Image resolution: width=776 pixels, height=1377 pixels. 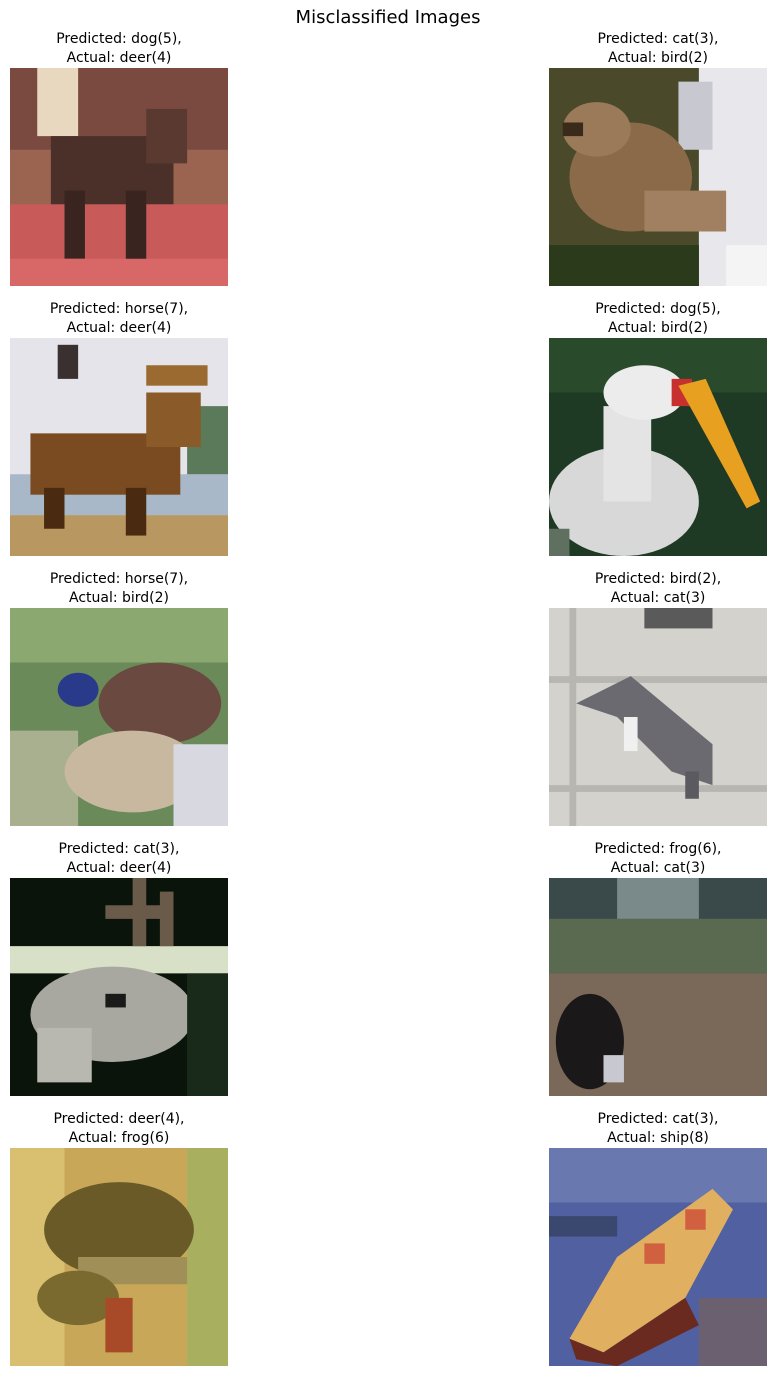 What do you see at coordinates (658, 447) in the screenshot?
I see `thumbnail-stork` at bounding box center [658, 447].